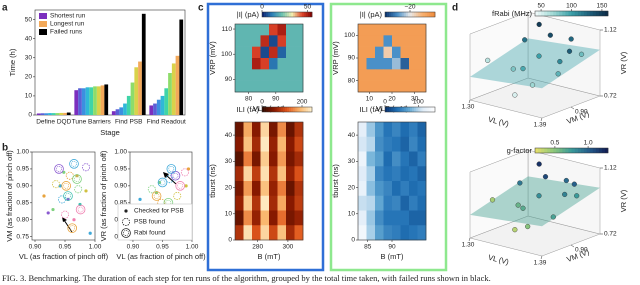 The width and height of the screenshot is (640, 285). I want to click on plot-frame, so click(269, 181).